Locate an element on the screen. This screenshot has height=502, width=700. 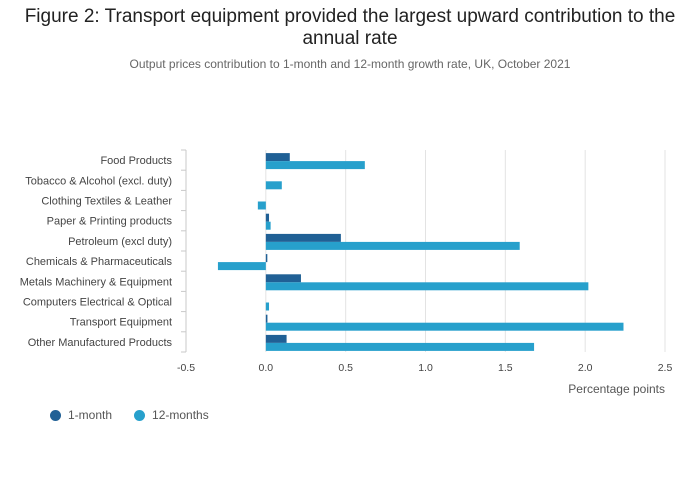
category-label: Transport Equipment is located at coordinates (121, 323).